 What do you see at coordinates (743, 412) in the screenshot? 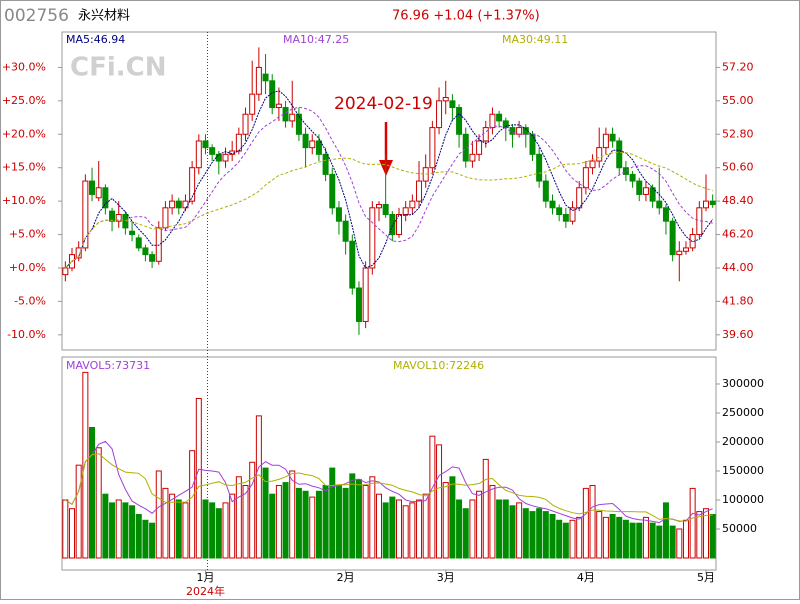
I see `volume-tick-label: 250000` at bounding box center [743, 412].